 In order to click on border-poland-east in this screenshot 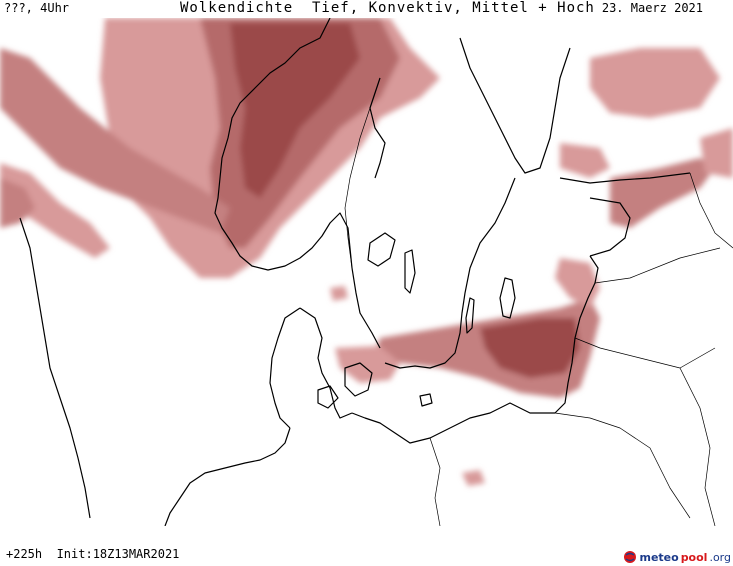, I will do `click(645, 353)`.